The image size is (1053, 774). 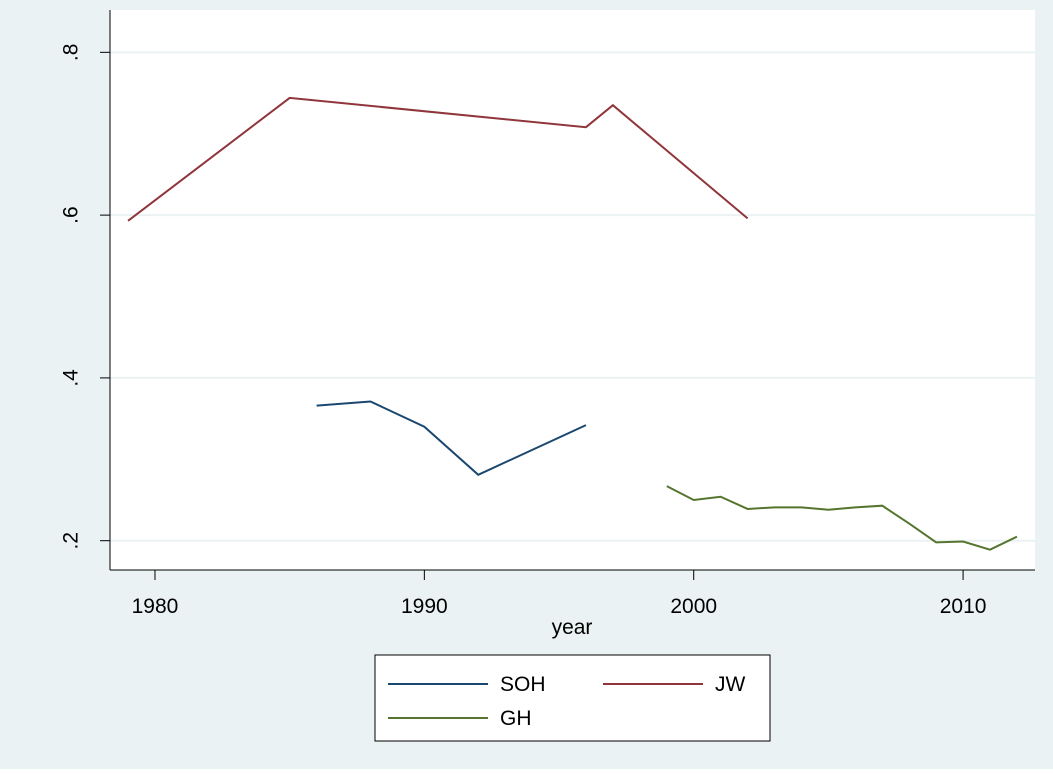 What do you see at coordinates (523, 684) in the screenshot?
I see `legend-label: SOH` at bounding box center [523, 684].